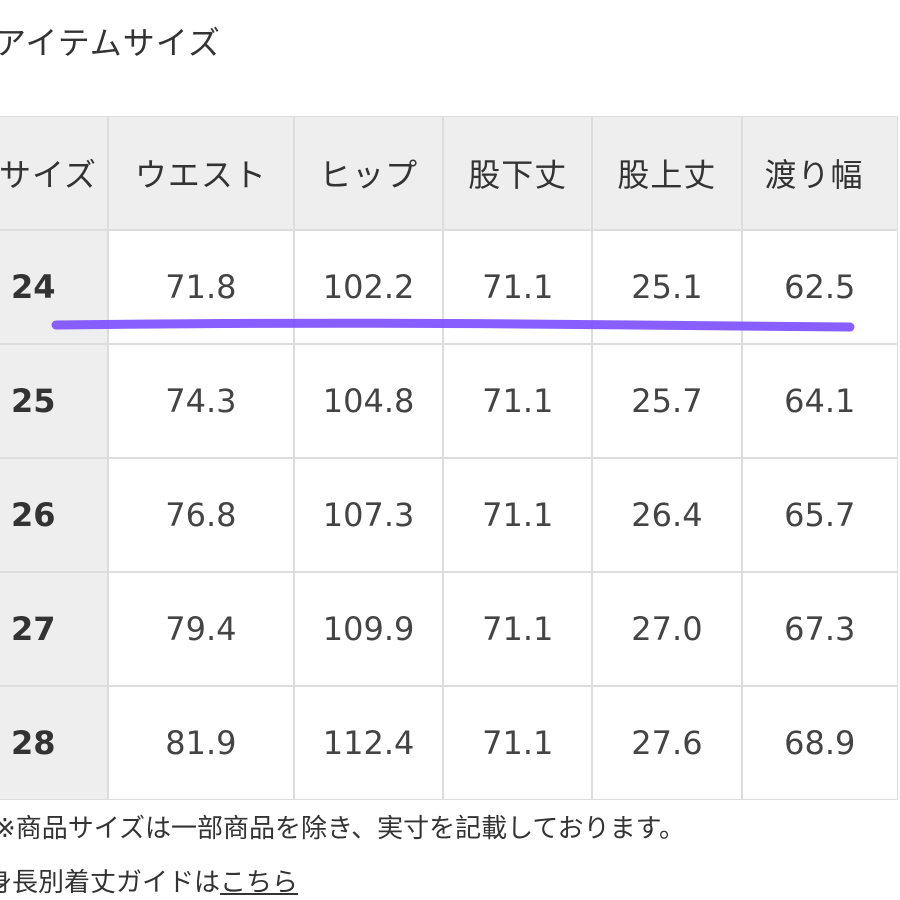 The image size is (900, 900). I want to click on cell-waist: 76.8, so click(201, 515).